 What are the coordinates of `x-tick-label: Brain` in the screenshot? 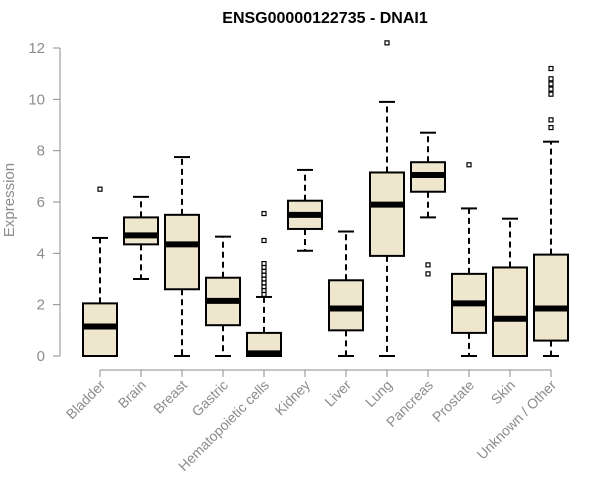 It's located at (132, 394).